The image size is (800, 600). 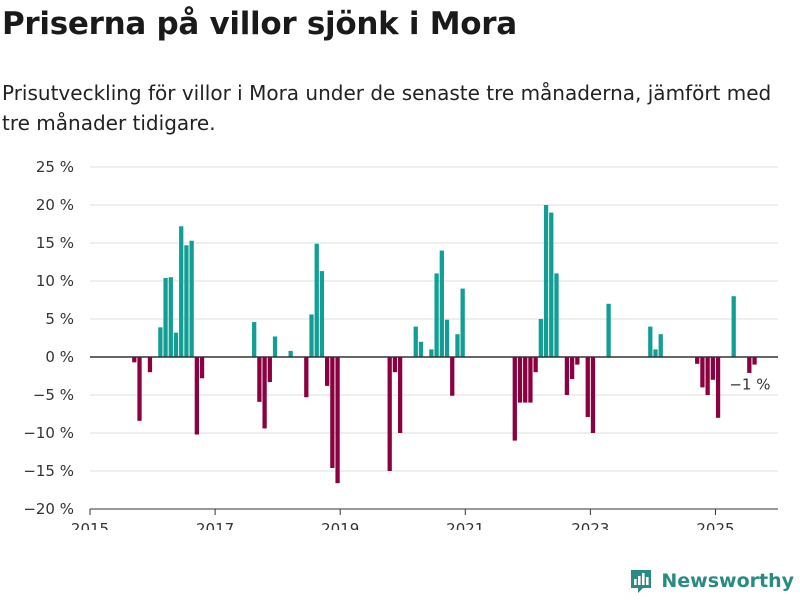 I want to click on last-value-annotation: −1 %, so click(x=749, y=385).